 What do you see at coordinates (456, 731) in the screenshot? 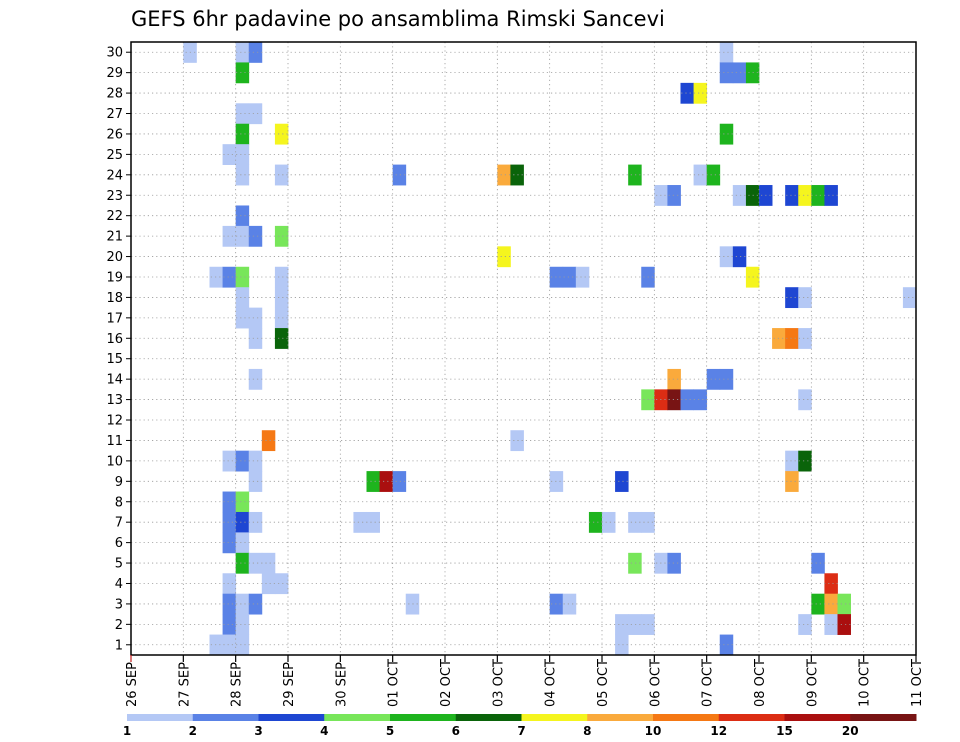
I see `colorbar-label: 6` at bounding box center [456, 731].